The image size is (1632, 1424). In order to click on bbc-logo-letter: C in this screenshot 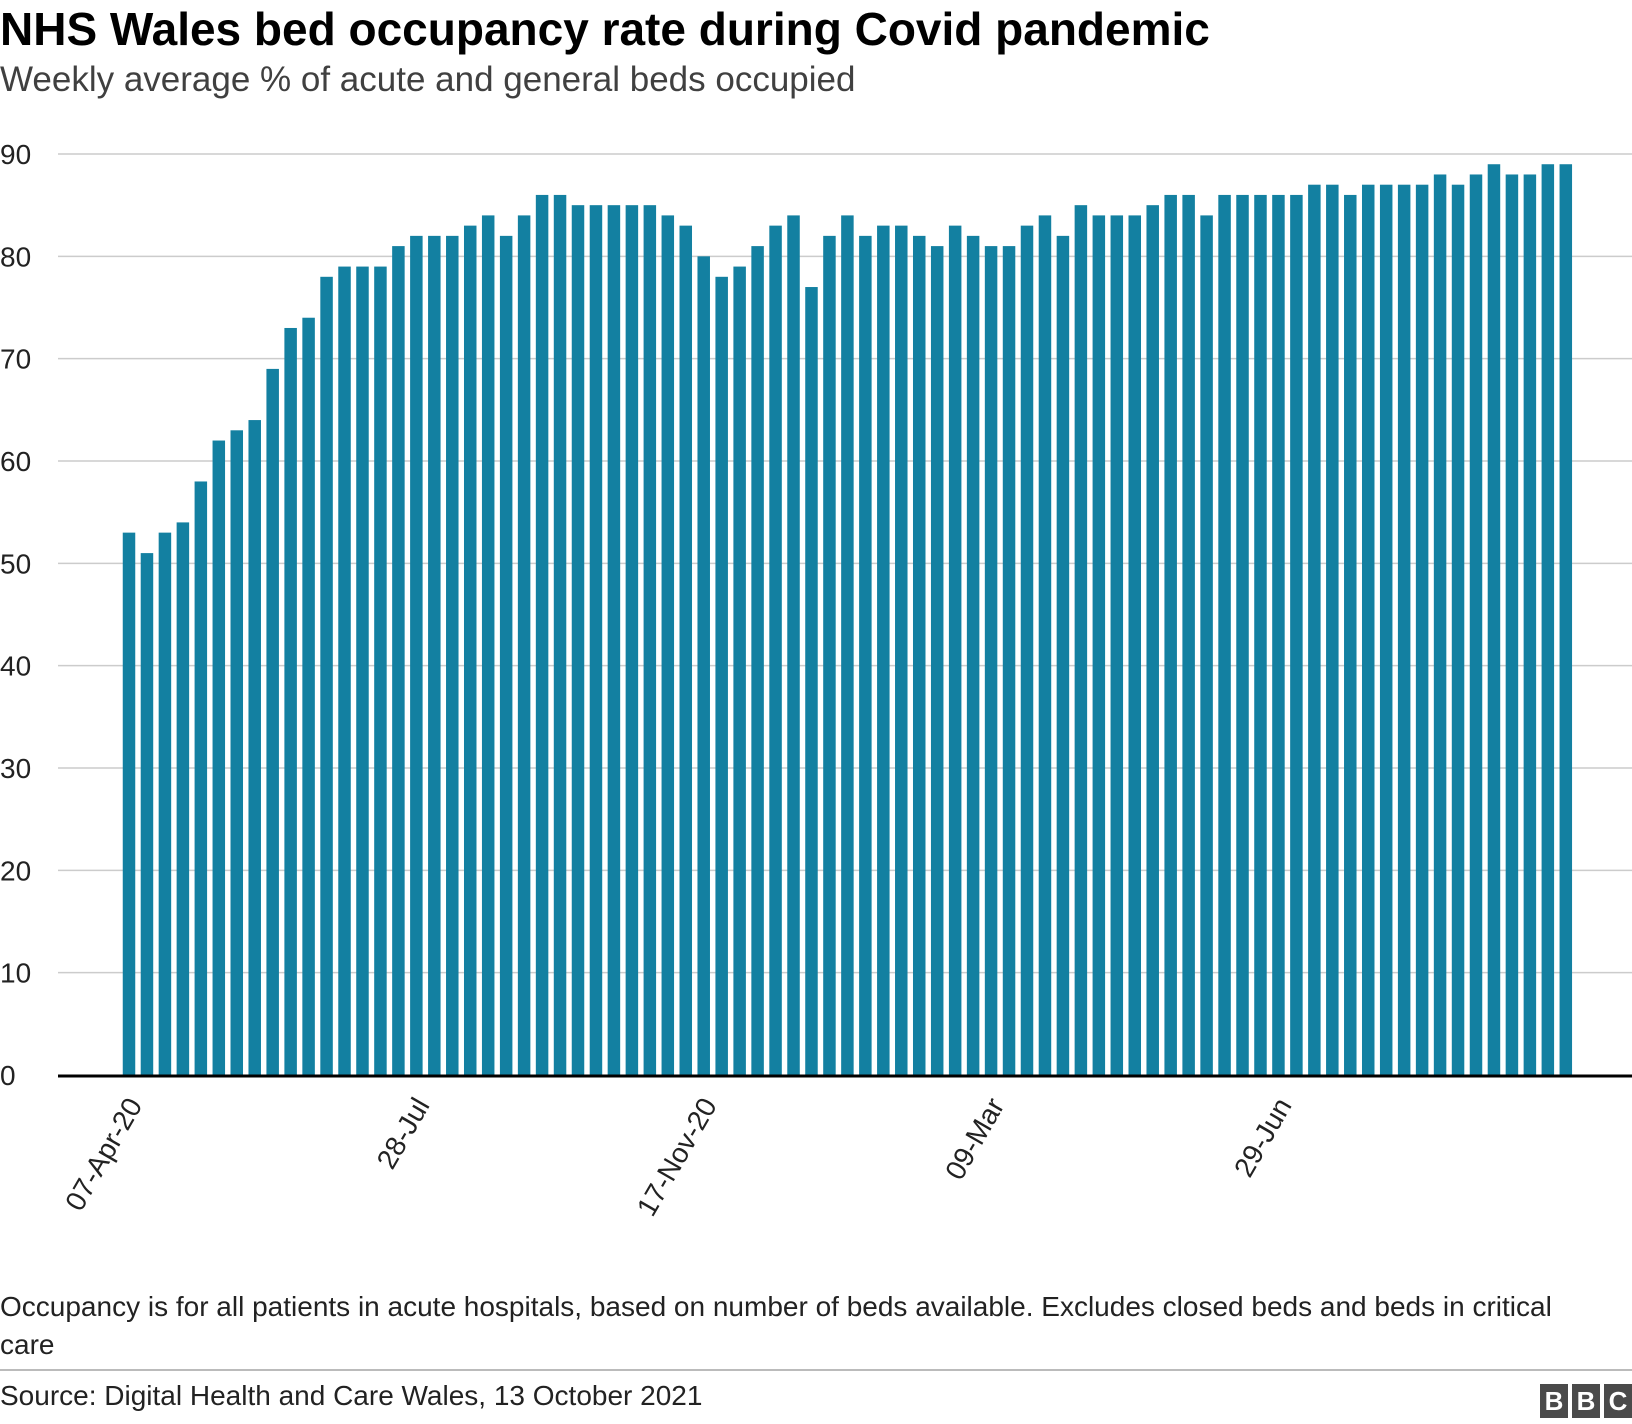, I will do `click(1618, 1401)`.